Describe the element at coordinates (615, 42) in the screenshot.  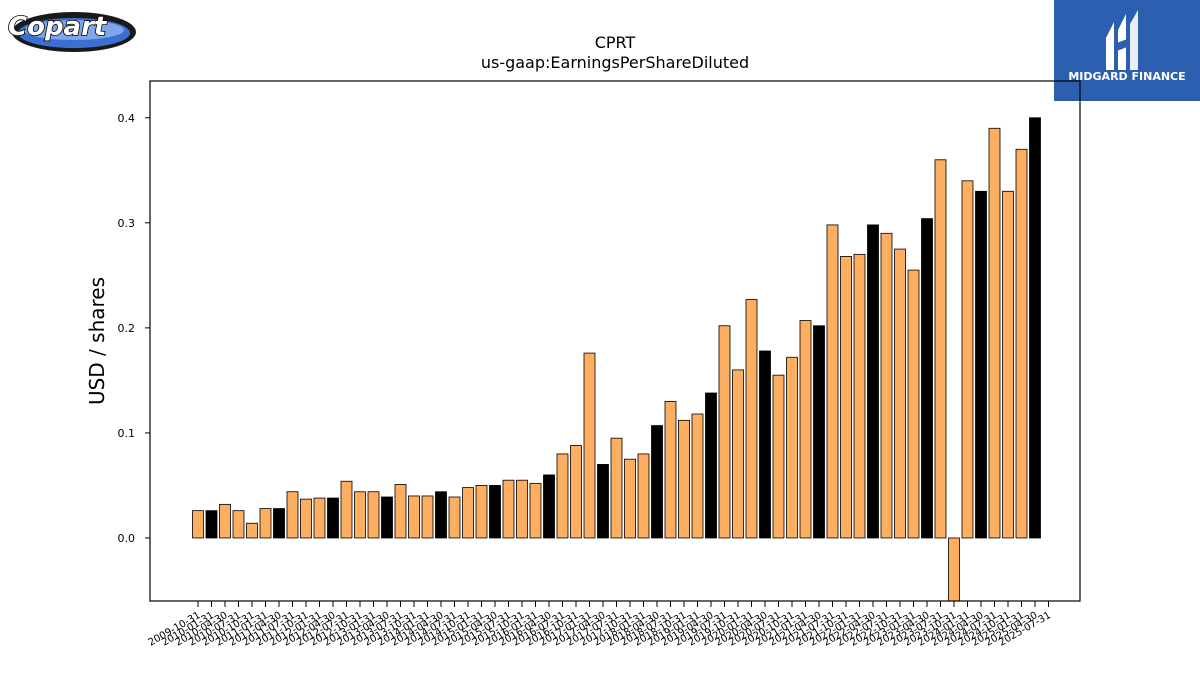
I see `chart-title: CPRT` at that location.